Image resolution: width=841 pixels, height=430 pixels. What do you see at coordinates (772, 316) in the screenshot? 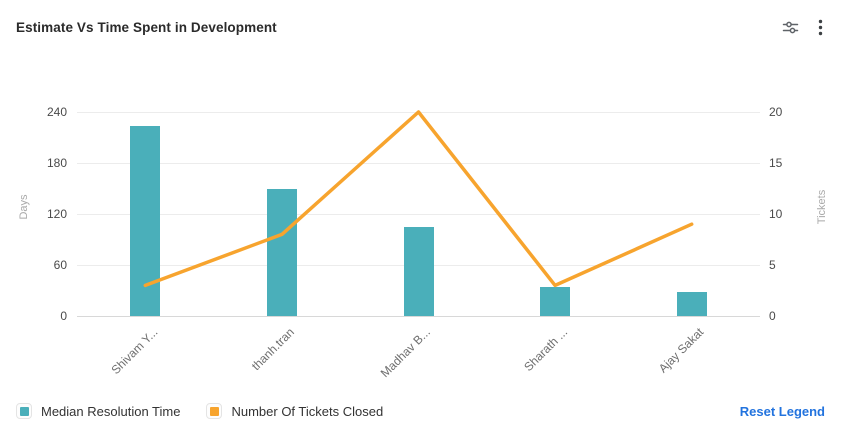
I see `right-axis-tick-label: 0` at bounding box center [772, 316].